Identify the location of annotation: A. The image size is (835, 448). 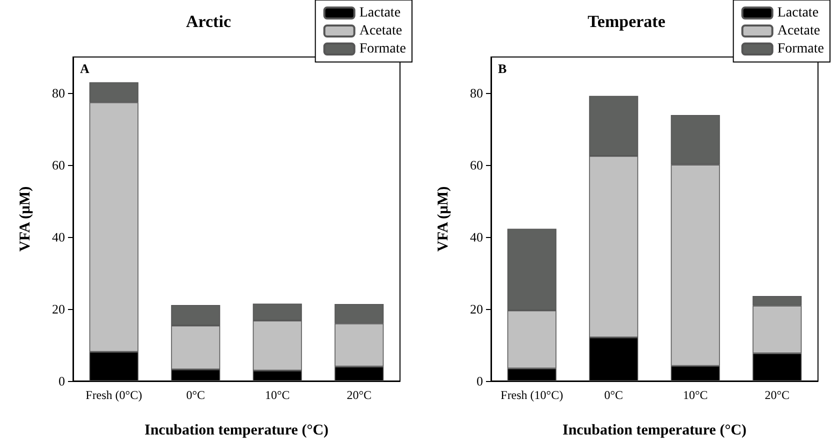
(85, 68).